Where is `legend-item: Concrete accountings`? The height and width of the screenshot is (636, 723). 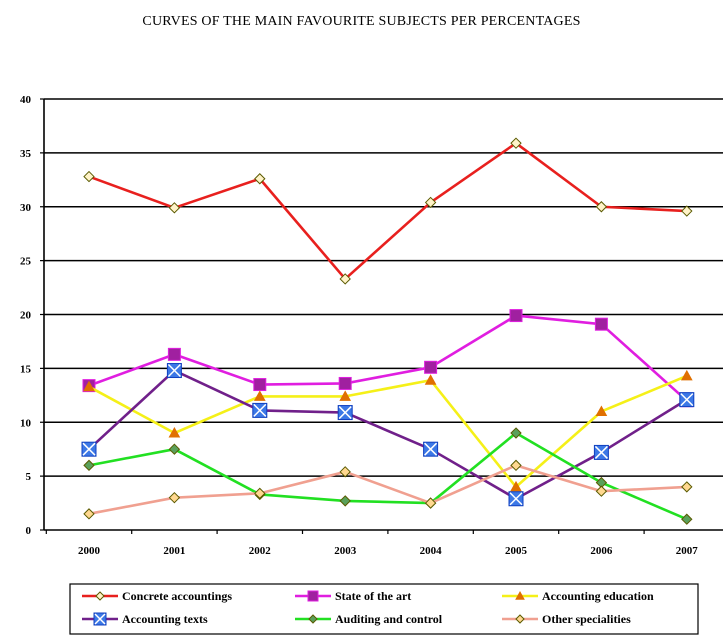 legend-item: Concrete accountings is located at coordinates (157, 596).